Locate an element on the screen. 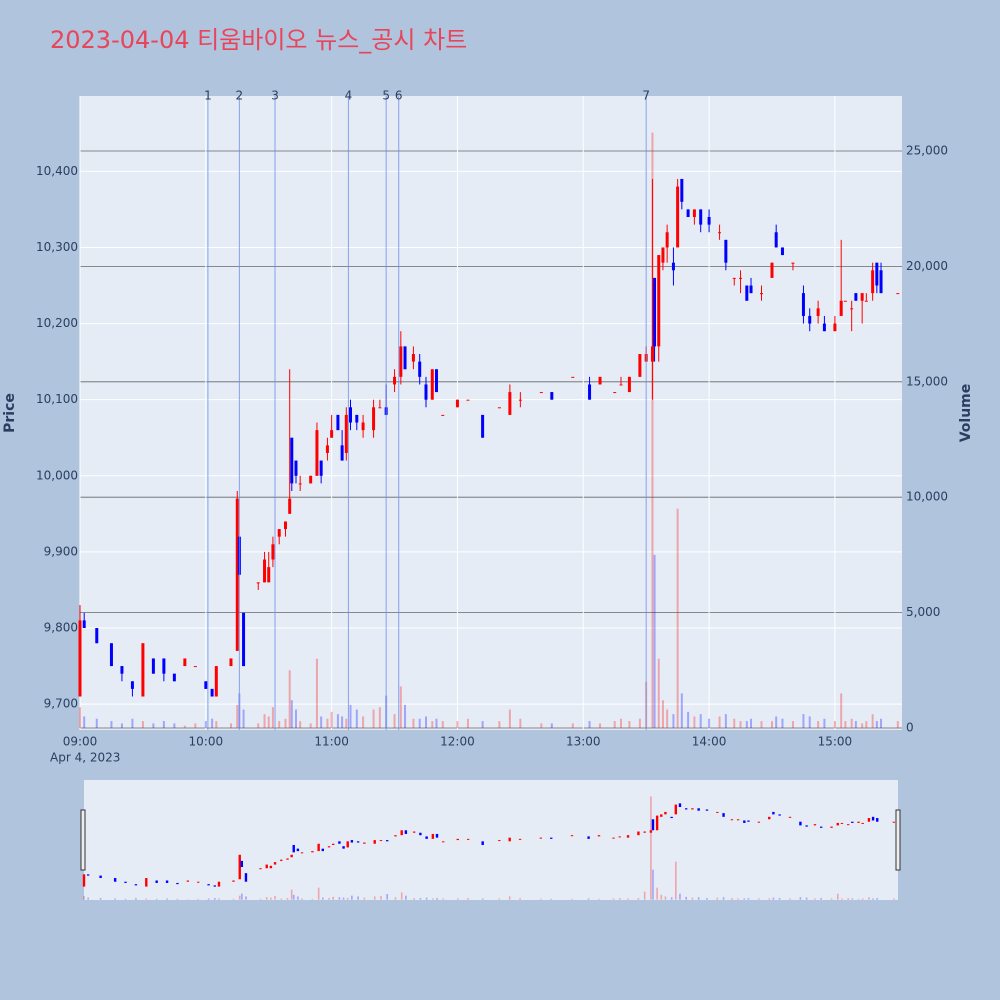 The height and width of the screenshot is (1000, 1000). range-slider is located at coordinates (491, 840).